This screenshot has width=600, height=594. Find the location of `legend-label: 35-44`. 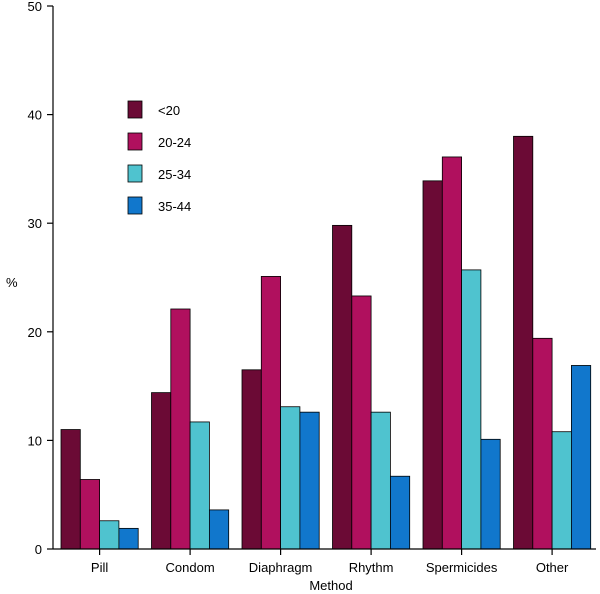

legend-label: 35-44 is located at coordinates (174, 206).